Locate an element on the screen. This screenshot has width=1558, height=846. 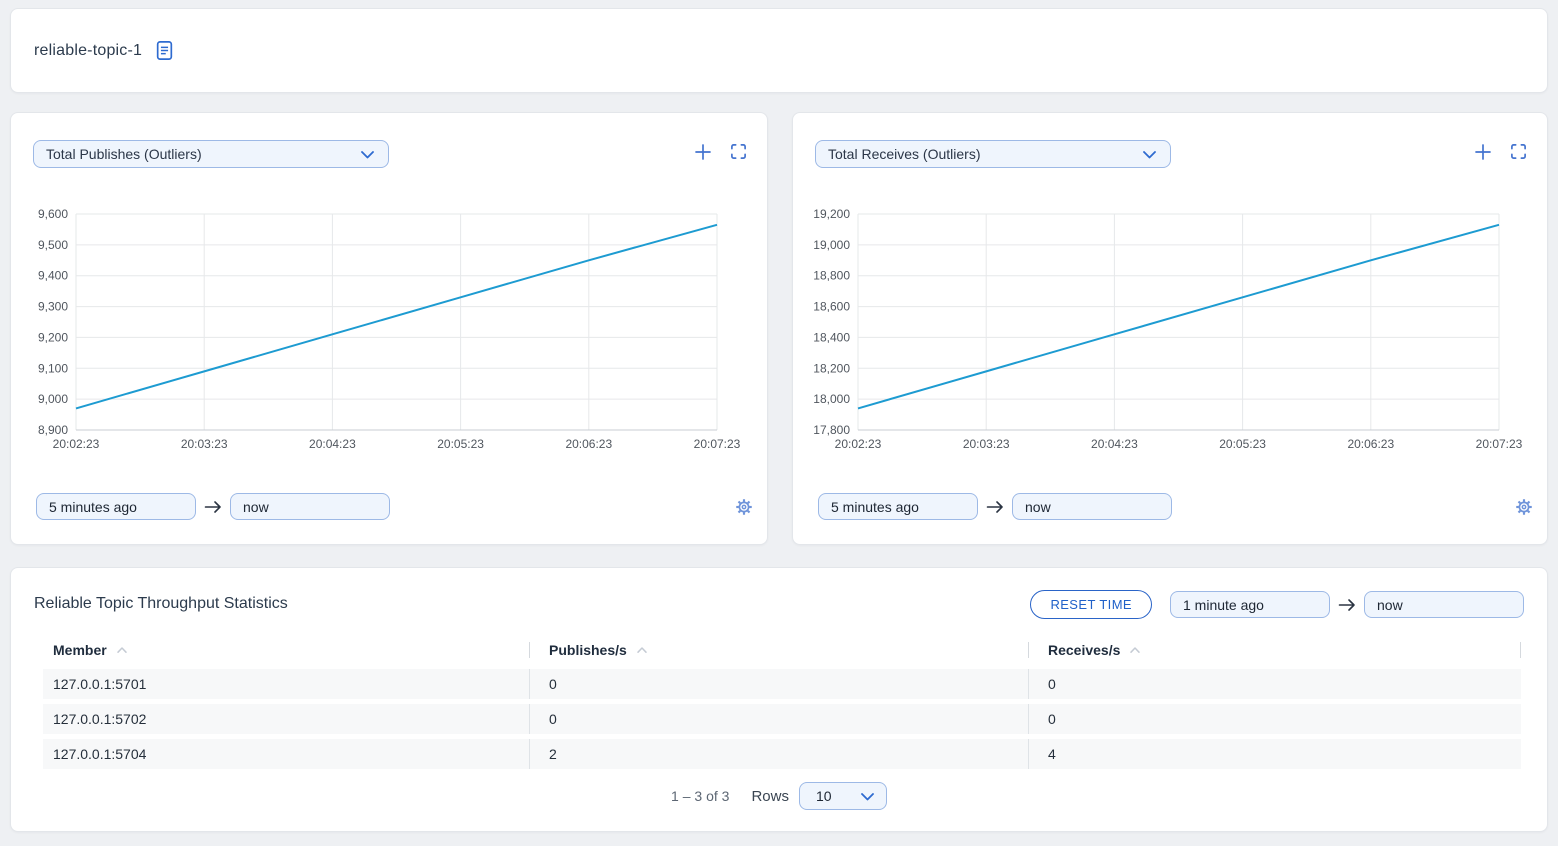
svg-text: 19,200 is located at coordinates (831, 214).